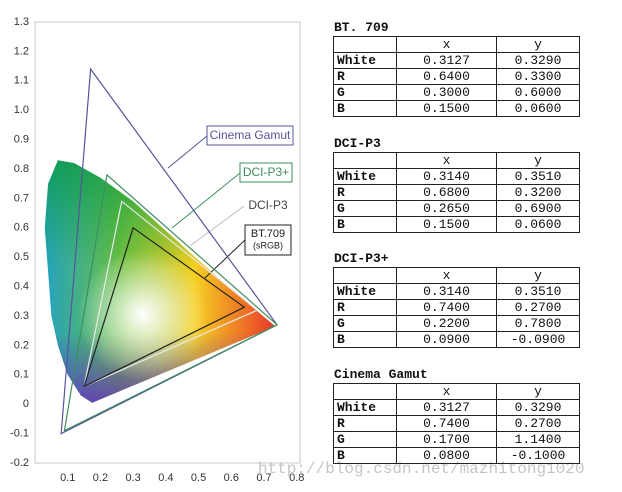  I want to click on value-cell: 0.3140, so click(446, 291).